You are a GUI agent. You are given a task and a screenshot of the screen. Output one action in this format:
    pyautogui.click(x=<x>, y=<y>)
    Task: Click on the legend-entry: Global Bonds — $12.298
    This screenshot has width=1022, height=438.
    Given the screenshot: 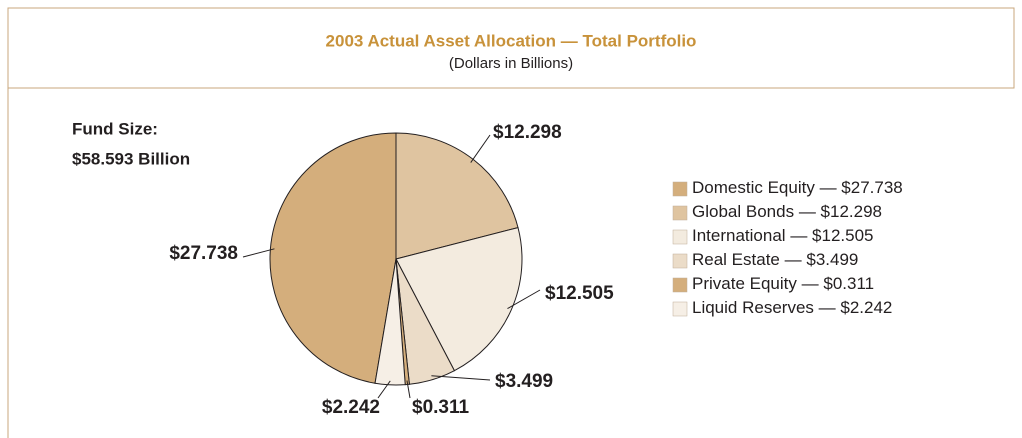 What is the action you would take?
    pyautogui.click(x=787, y=211)
    